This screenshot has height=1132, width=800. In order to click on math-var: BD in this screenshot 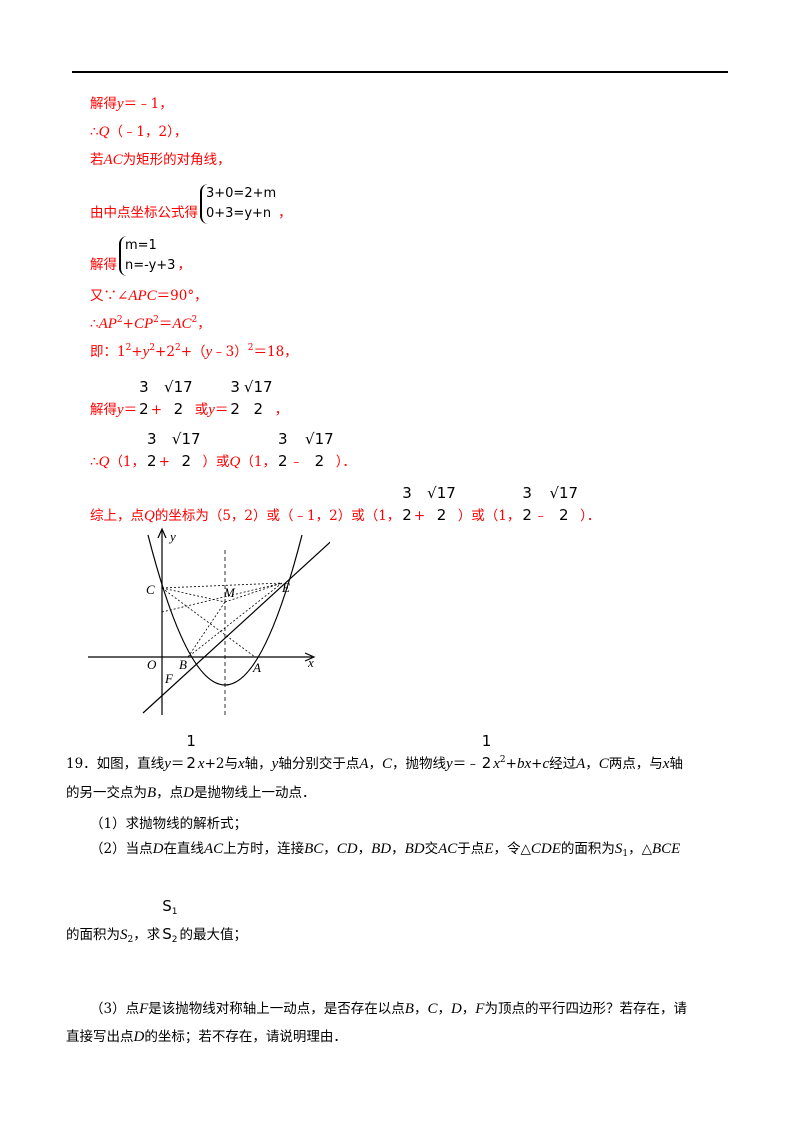, I will do `click(381, 849)`.